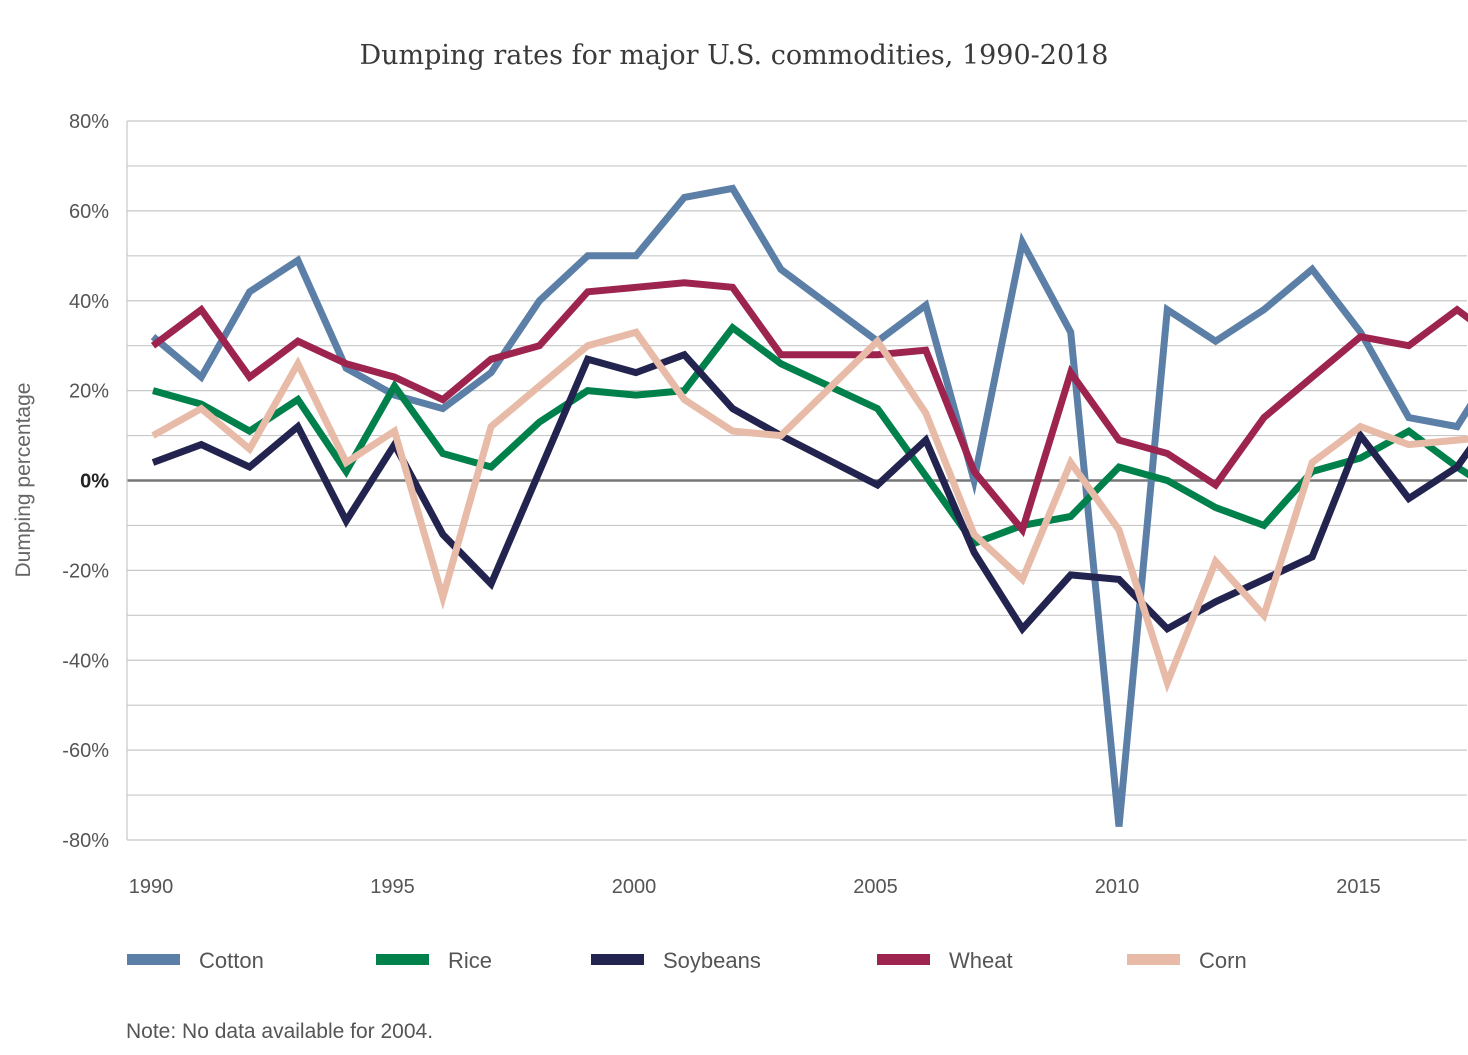 The height and width of the screenshot is (1055, 1468). What do you see at coordinates (89, 392) in the screenshot?
I see `y-tick-label: 20%` at bounding box center [89, 392].